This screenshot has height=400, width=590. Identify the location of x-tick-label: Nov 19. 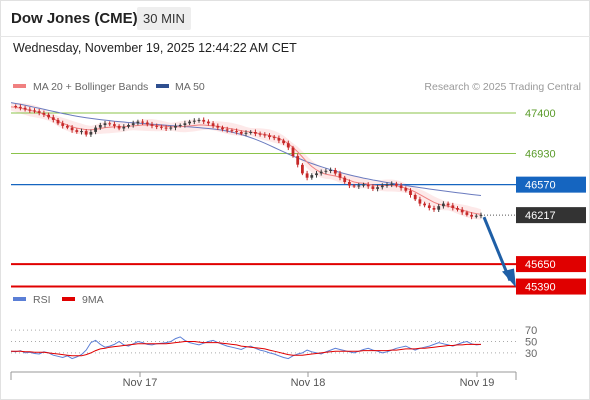
(477, 383).